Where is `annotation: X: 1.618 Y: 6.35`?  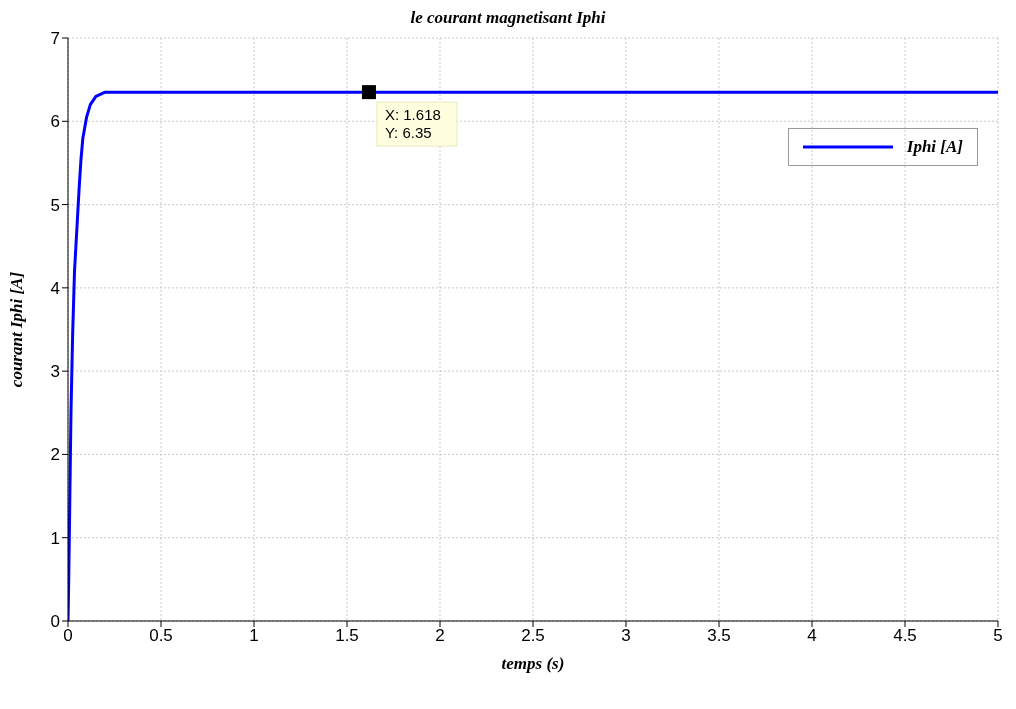
annotation: X: 1.618 Y: 6.35 is located at coordinates (412, 124).